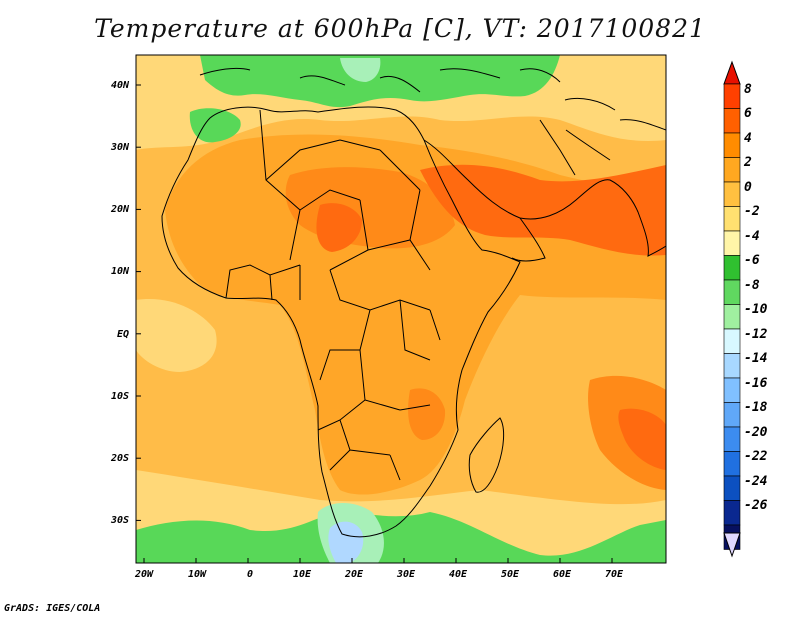 This screenshot has width=800, height=618. Describe the element at coordinates (756, 383) in the screenshot. I see `colorbar-label: -16` at that location.